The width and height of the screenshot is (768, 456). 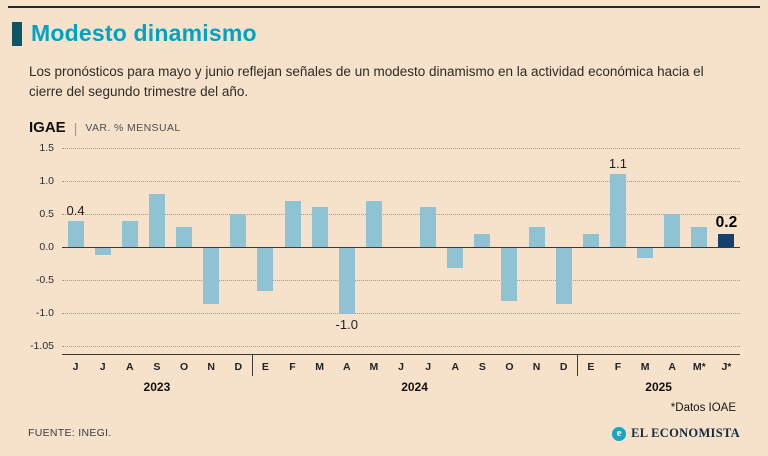 What do you see at coordinates (157, 387) in the screenshot?
I see `year-label: 2023` at bounding box center [157, 387].